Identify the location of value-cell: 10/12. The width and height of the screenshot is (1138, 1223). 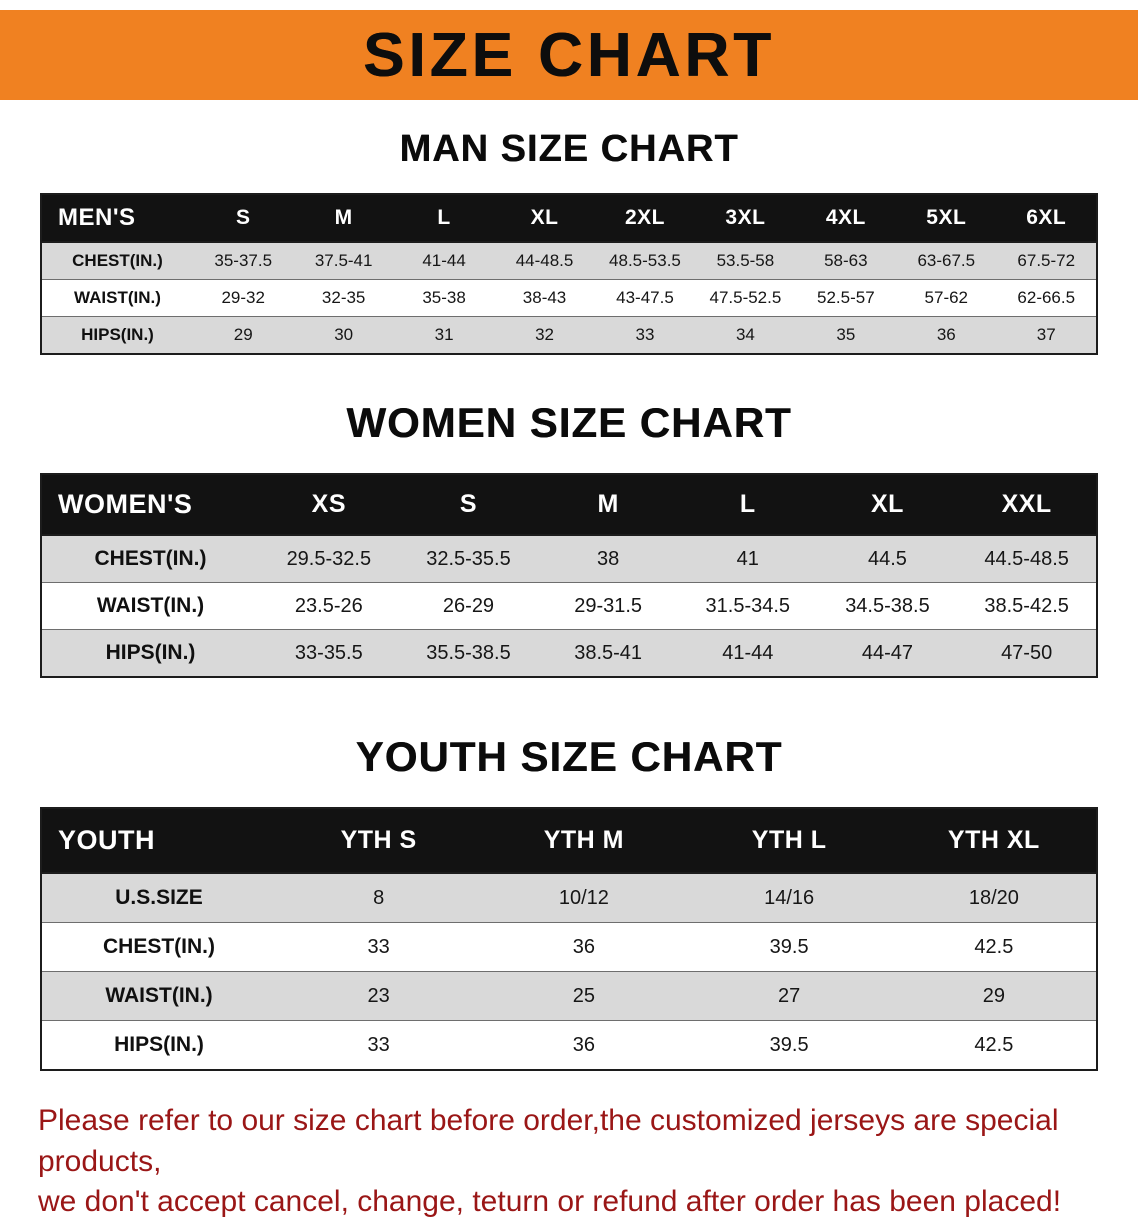
(583, 897).